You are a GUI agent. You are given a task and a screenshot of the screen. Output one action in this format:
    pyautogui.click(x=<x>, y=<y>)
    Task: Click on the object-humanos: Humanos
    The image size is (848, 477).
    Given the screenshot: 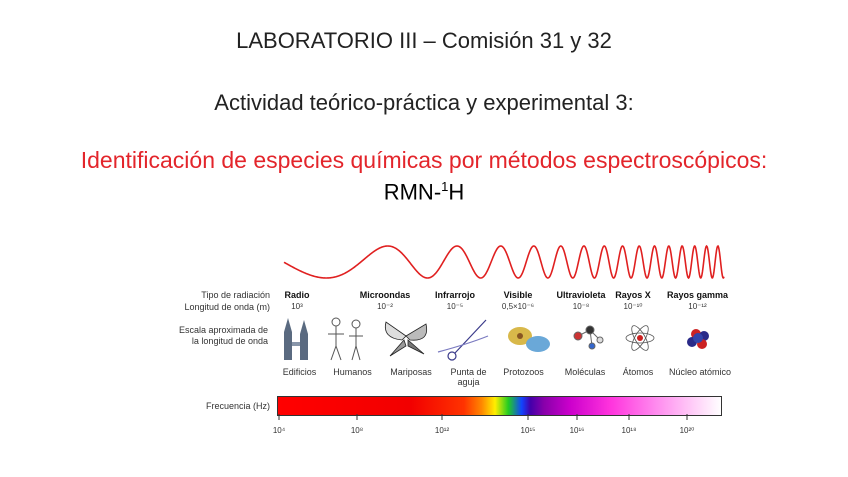 What is the action you would take?
    pyautogui.click(x=352, y=372)
    